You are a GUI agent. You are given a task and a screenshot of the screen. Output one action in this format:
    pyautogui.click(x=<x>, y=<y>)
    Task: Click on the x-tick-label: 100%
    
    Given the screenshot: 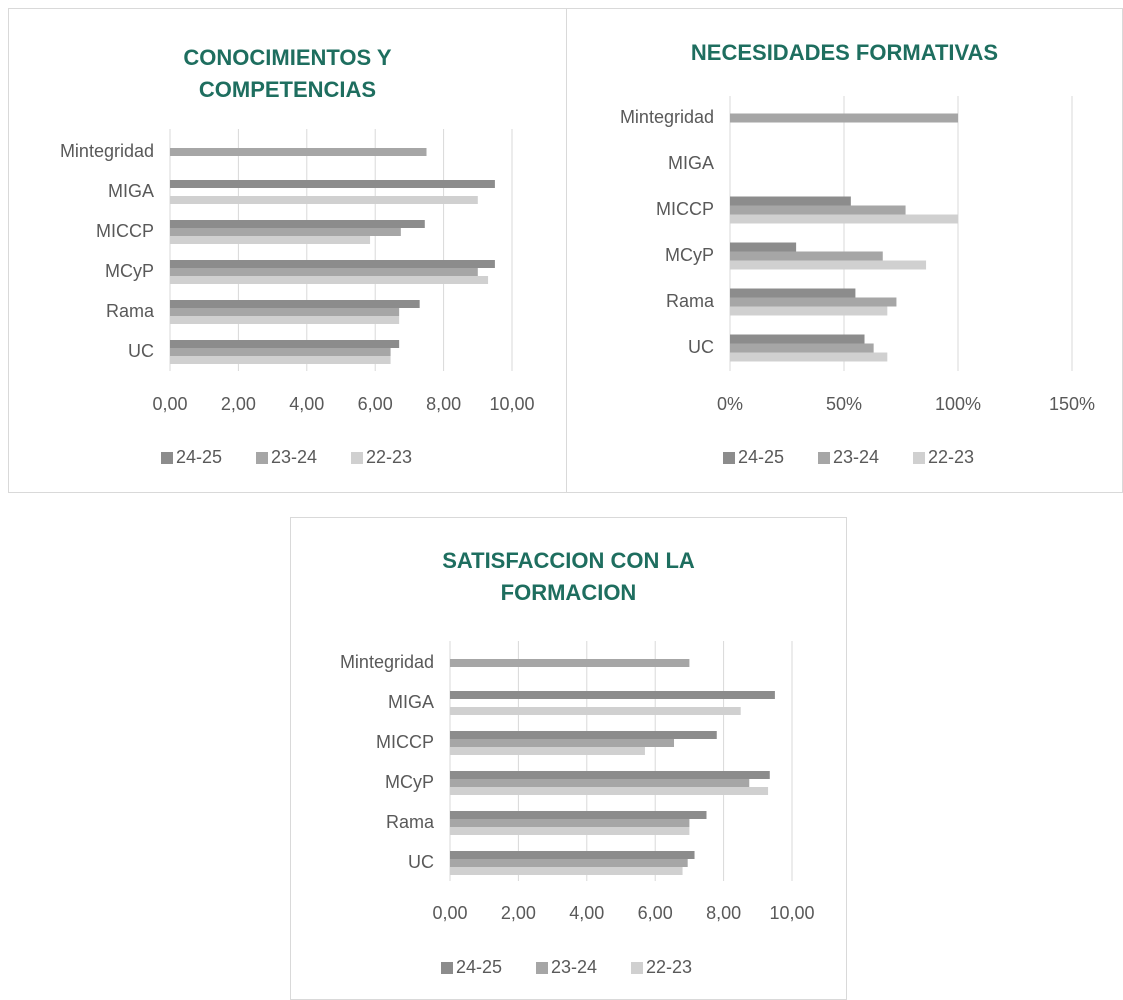 What is the action you would take?
    pyautogui.click(x=958, y=404)
    